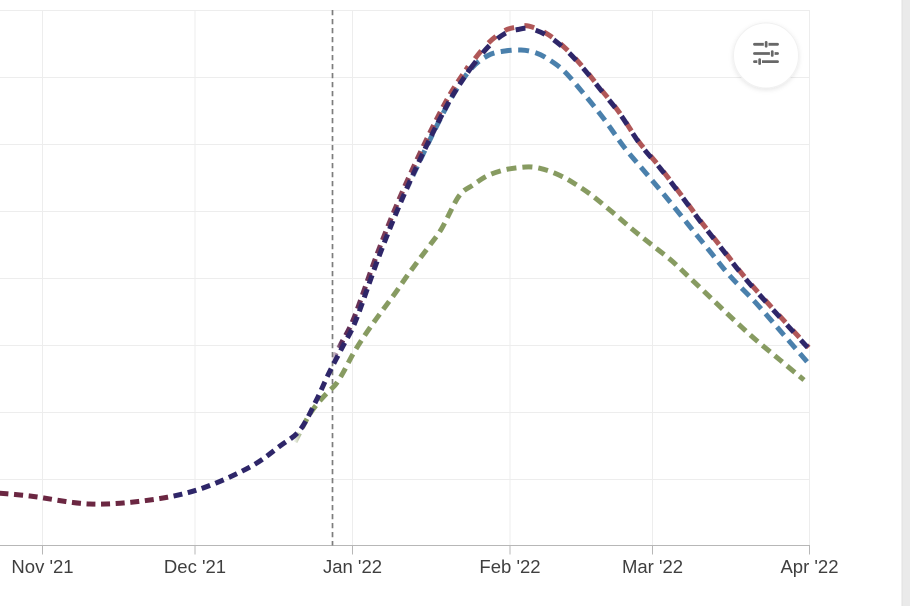 This screenshot has width=910, height=606. Describe the element at coordinates (509, 566) in the screenshot. I see `svg-text: Feb '22` at that location.